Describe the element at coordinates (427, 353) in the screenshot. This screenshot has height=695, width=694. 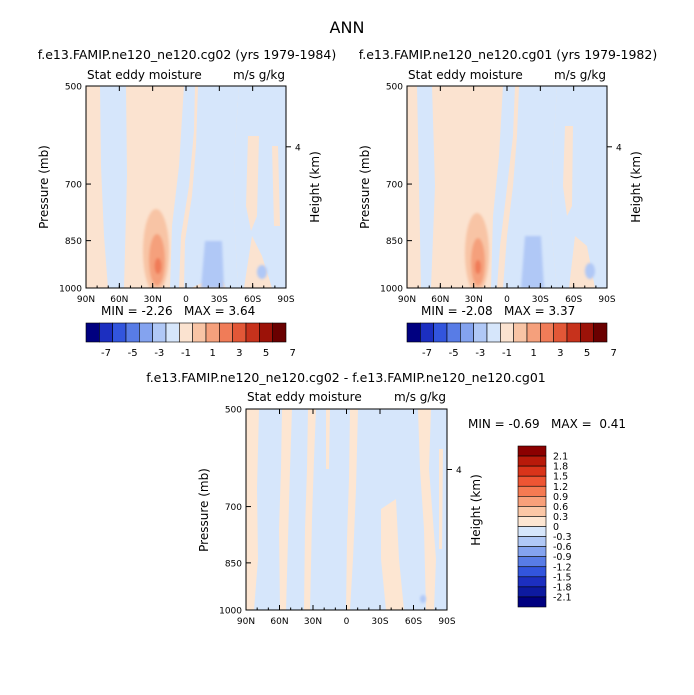
I see `colorbar-label: -7` at that location.